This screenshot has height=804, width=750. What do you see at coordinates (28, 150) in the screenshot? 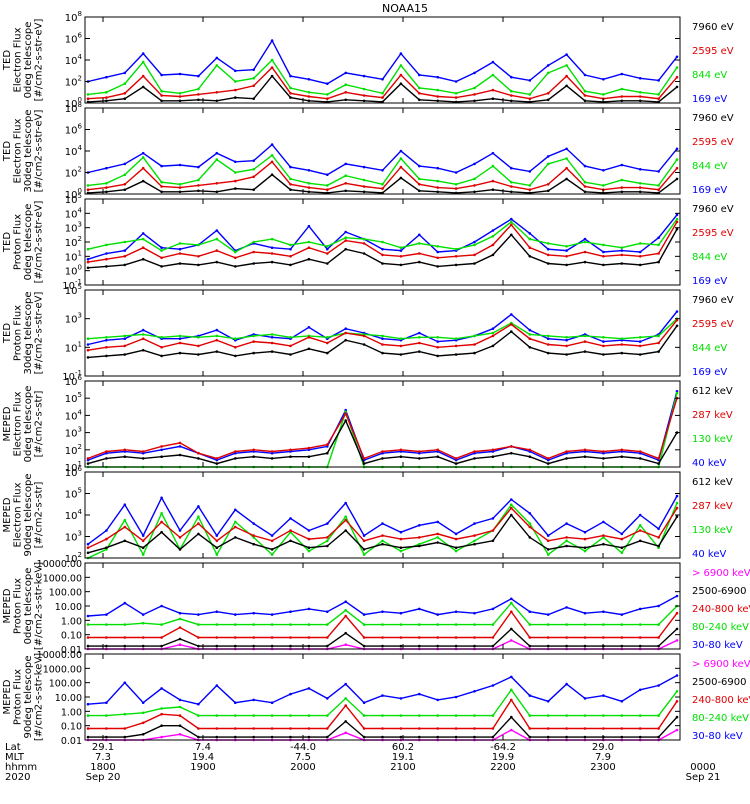
I see `y-axis-label-line: 30deg telescope` at bounding box center [28, 150].